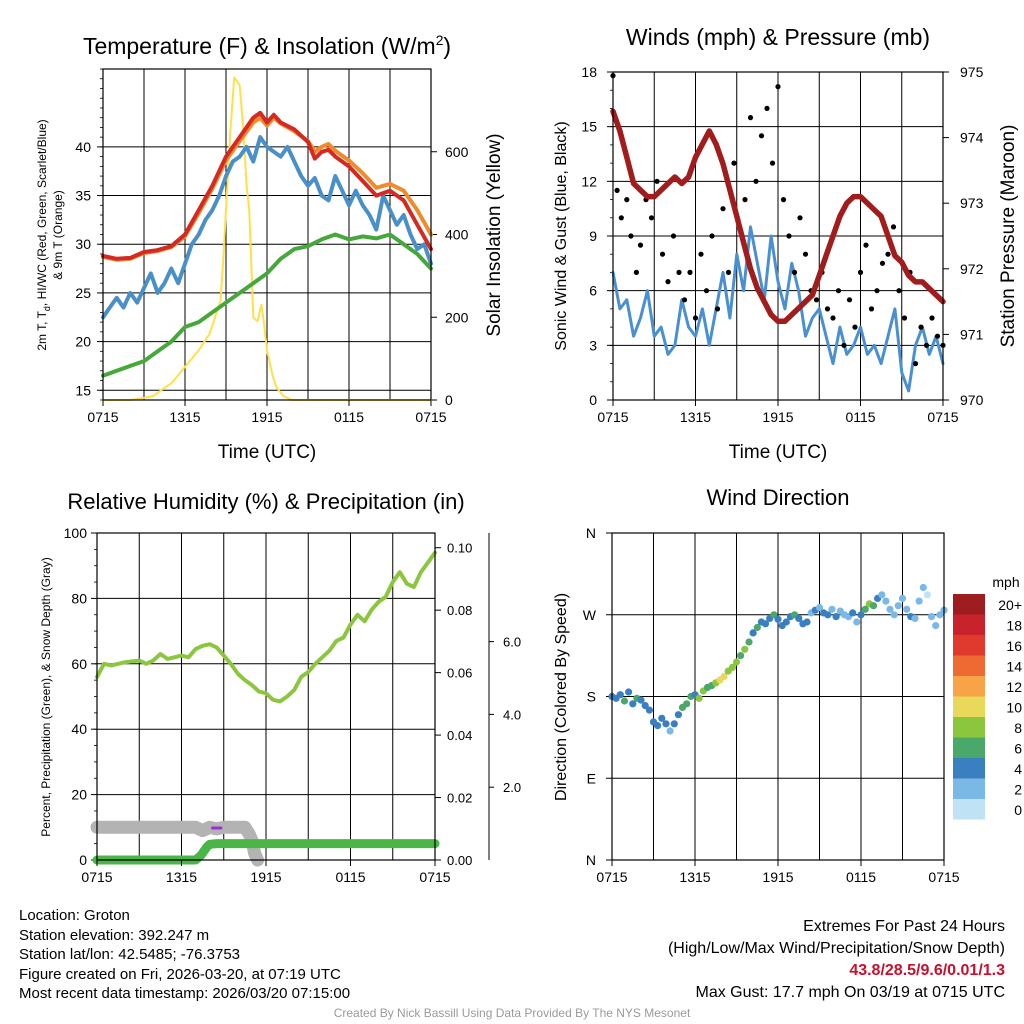 This screenshot has width=1024, height=1024. Describe the element at coordinates (79, 664) in the screenshot. I see `rh-ytick-label: 60` at that location.